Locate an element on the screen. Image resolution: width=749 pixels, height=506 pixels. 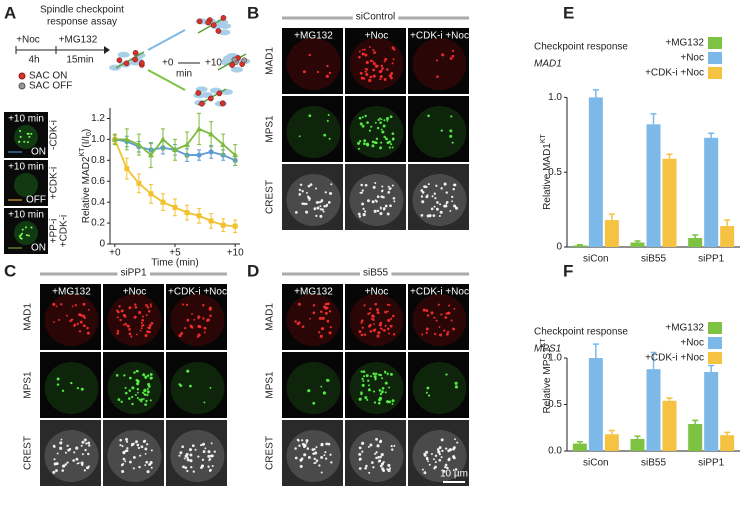
spindle is located at coordinates (130, 60).